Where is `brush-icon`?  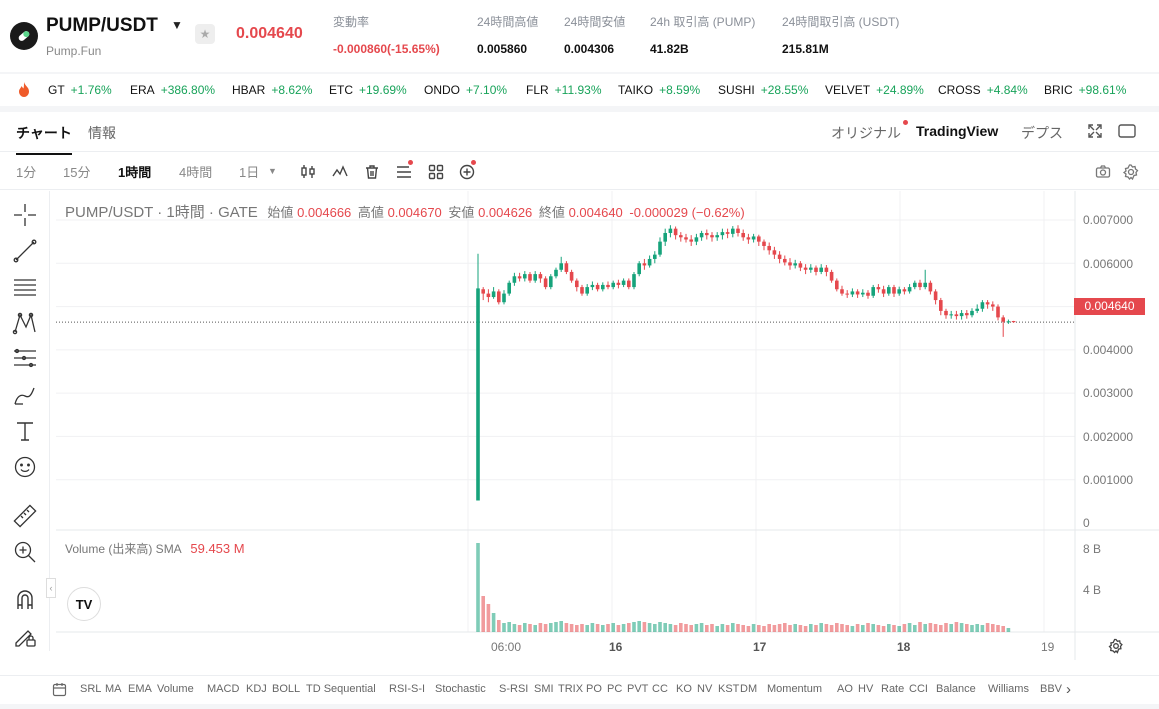
brush-icon is located at coordinates (25, 395).